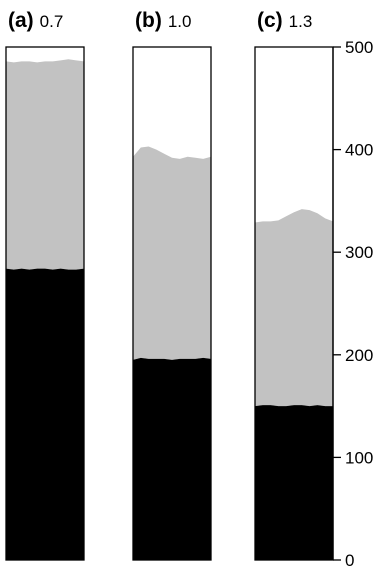  What do you see at coordinates (359, 355) in the screenshot?
I see `y-tick-label: 200` at bounding box center [359, 355].